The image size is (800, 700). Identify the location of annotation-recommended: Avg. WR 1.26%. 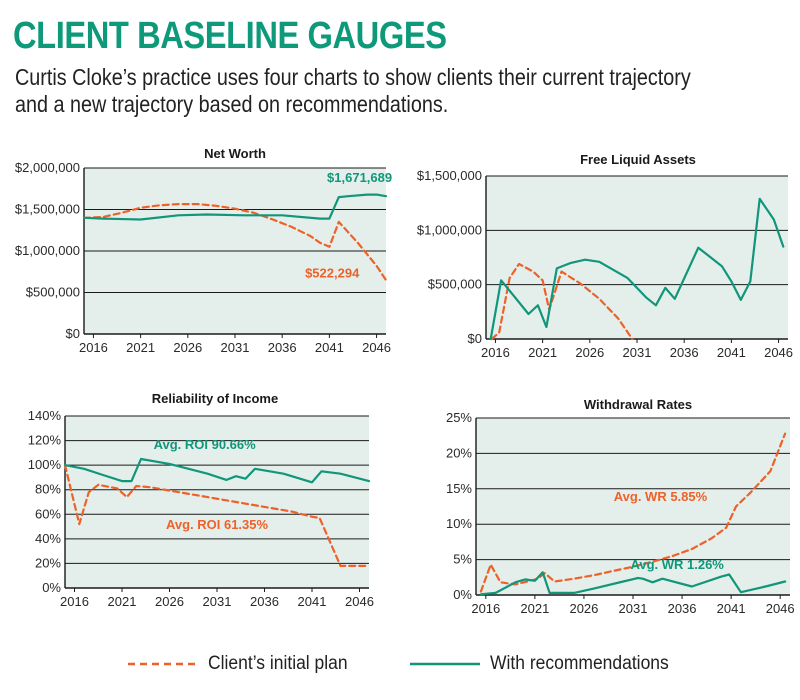
(677, 564).